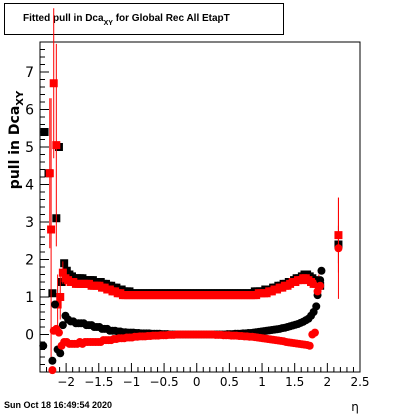 This screenshot has width=400, height=414. I want to click on x-tick-label: −1.5, so click(98, 382).